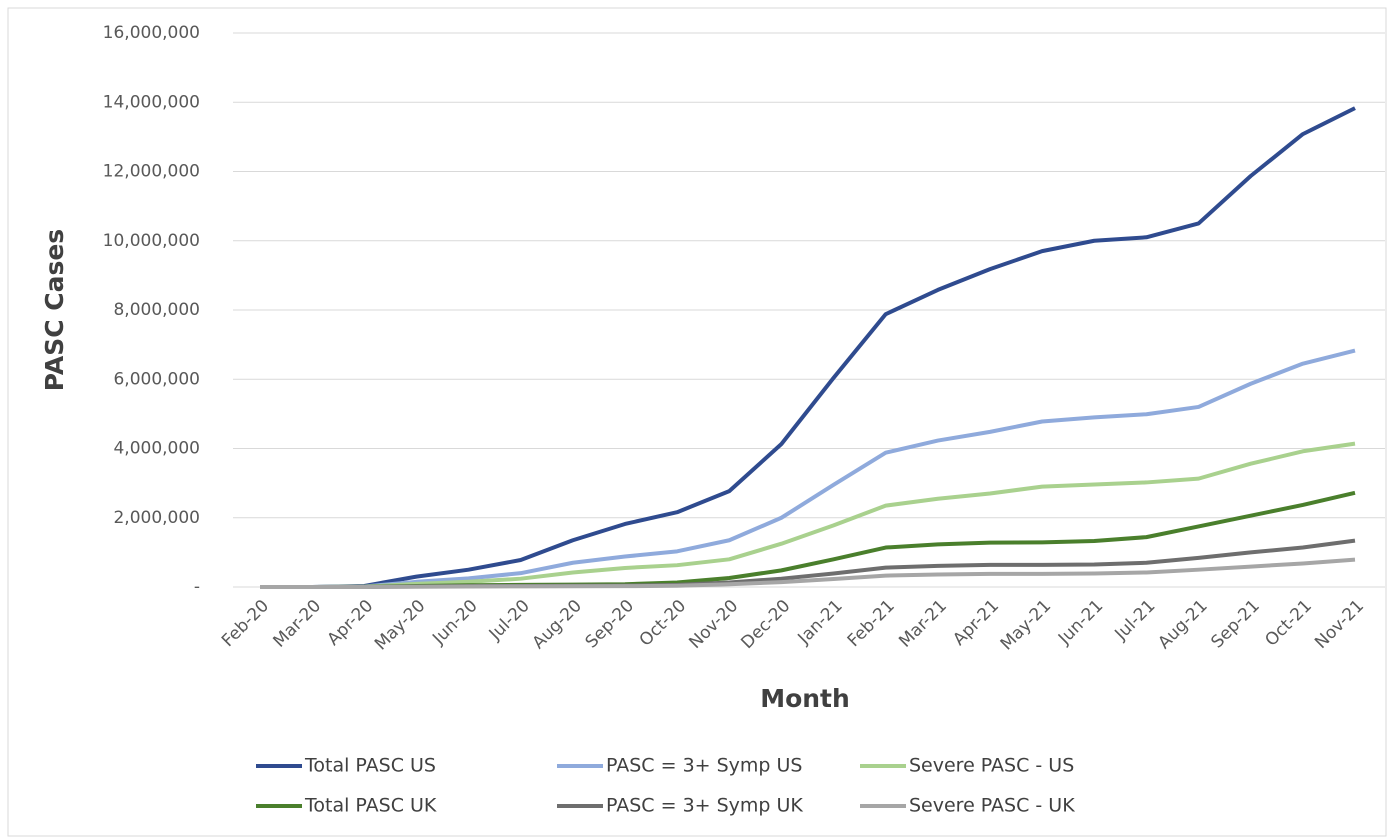 Image resolution: width=1389 pixels, height=838 pixels. What do you see at coordinates (197, 587) in the screenshot?
I see `y-tick-label: -` at bounding box center [197, 587].